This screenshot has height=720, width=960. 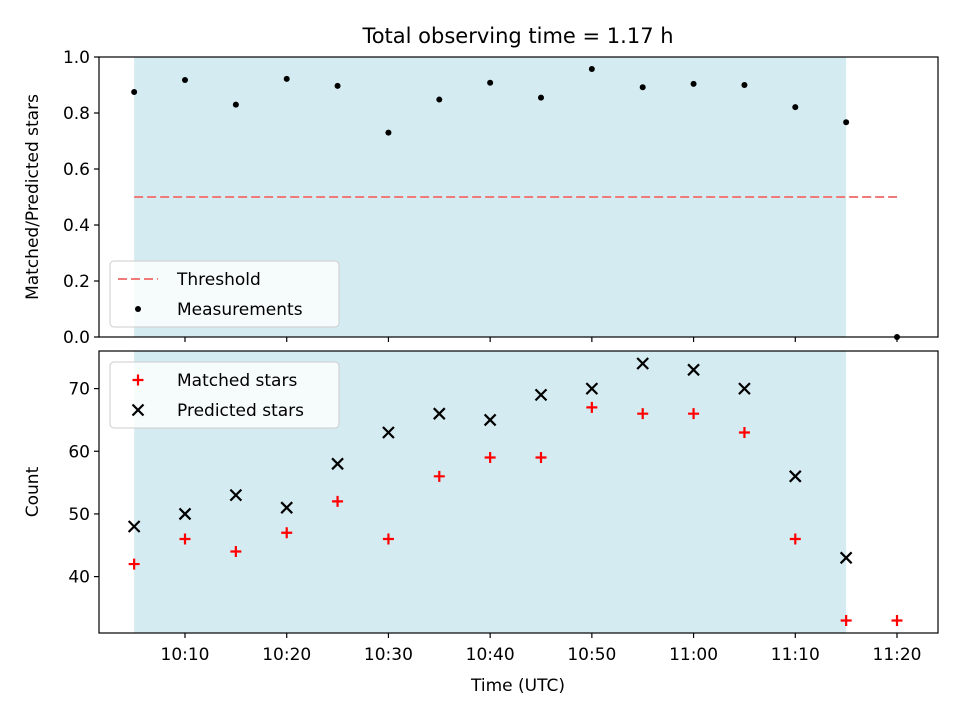 I want to click on x-tick-label: 10:10, so click(x=185, y=655).